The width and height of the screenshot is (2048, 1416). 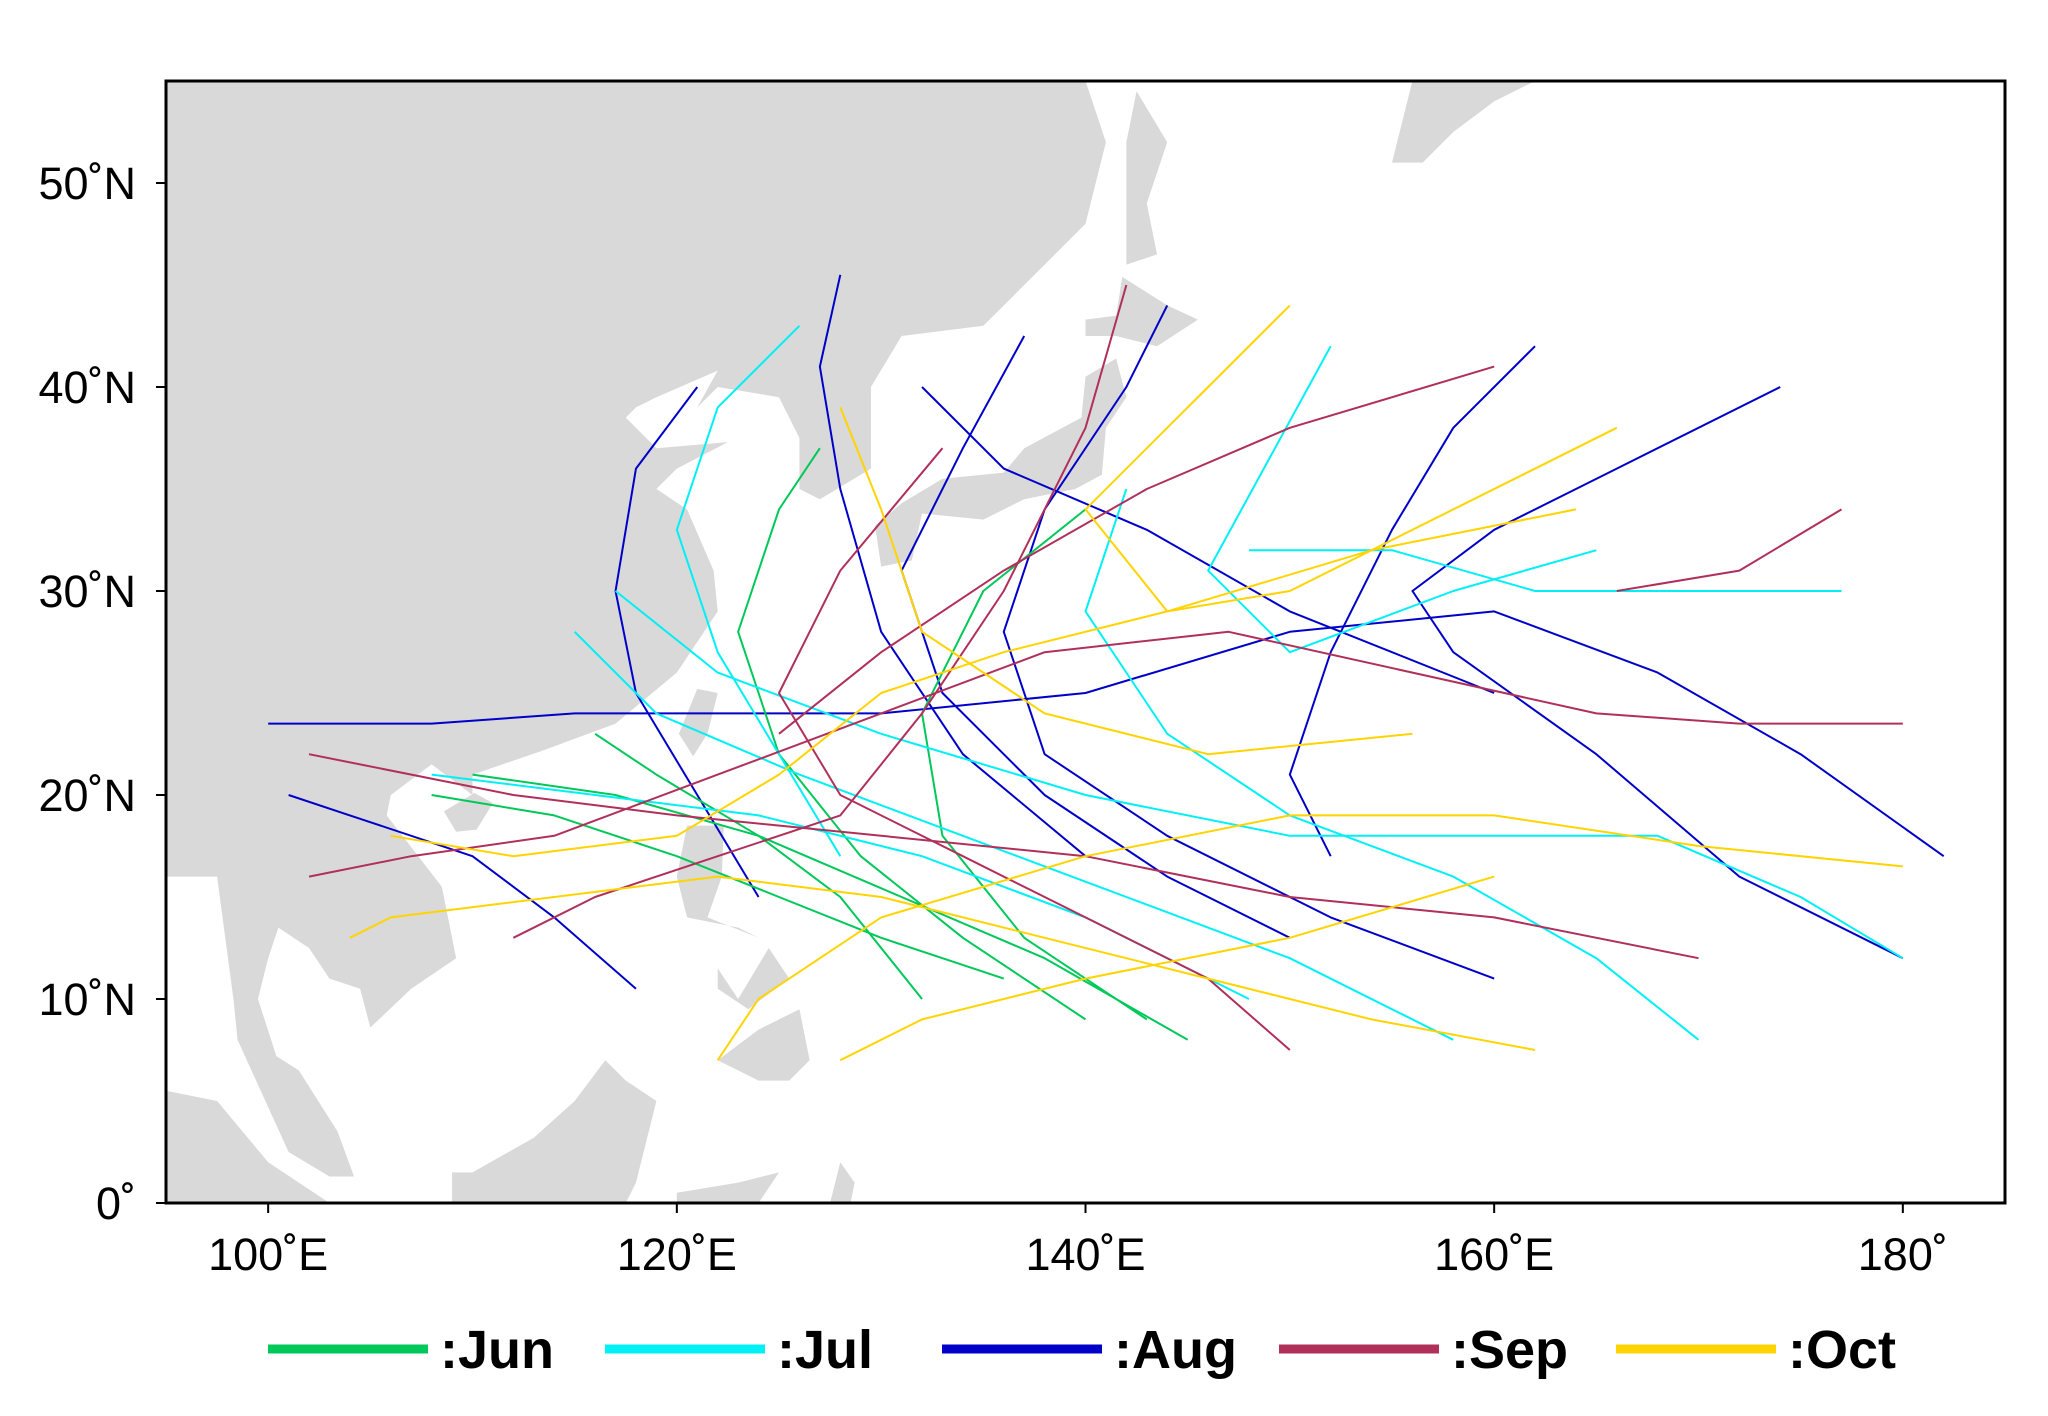 I want to click on land-hokkaido, so click(x=1141, y=311).